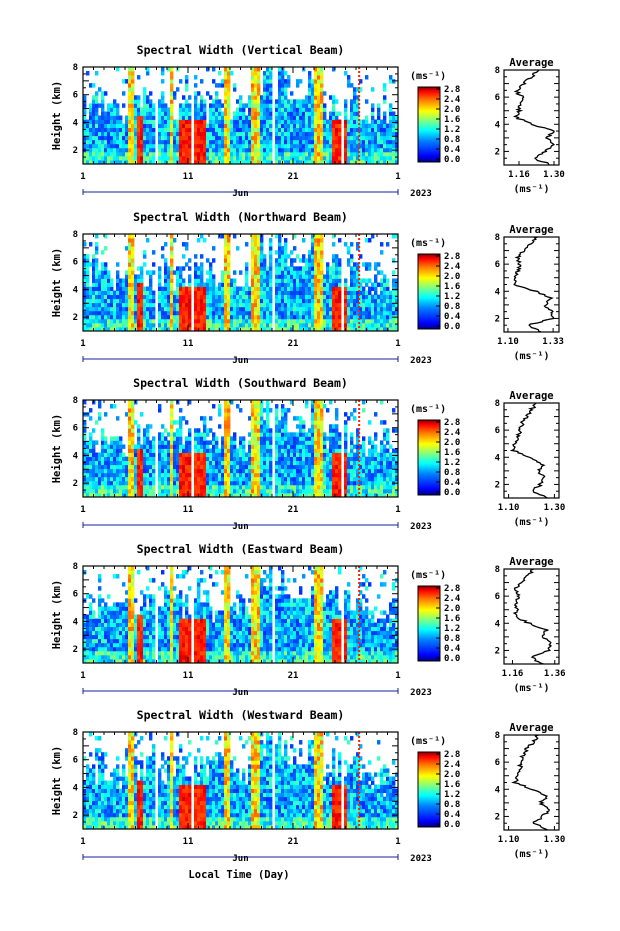  I want to click on colorbar-tick-label: 0.4, so click(452, 483).